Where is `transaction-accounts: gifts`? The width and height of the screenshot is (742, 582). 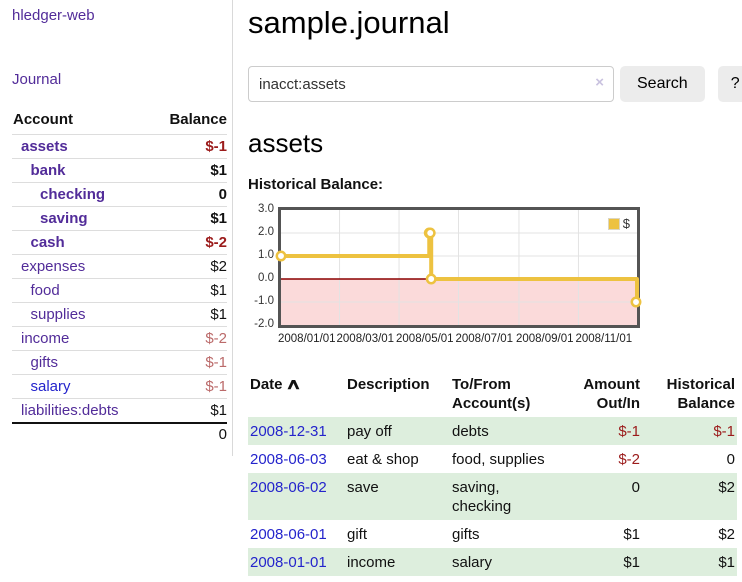
transaction-accounts: gifts is located at coordinates (466, 534).